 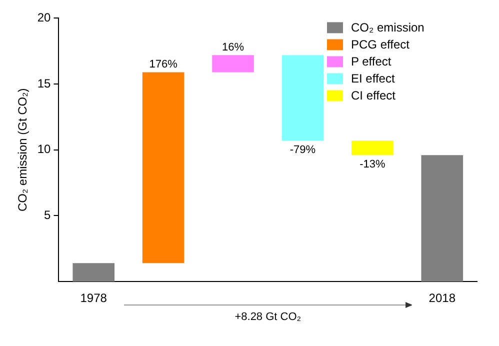 I want to click on y-tick-label: 10, so click(x=44, y=149).